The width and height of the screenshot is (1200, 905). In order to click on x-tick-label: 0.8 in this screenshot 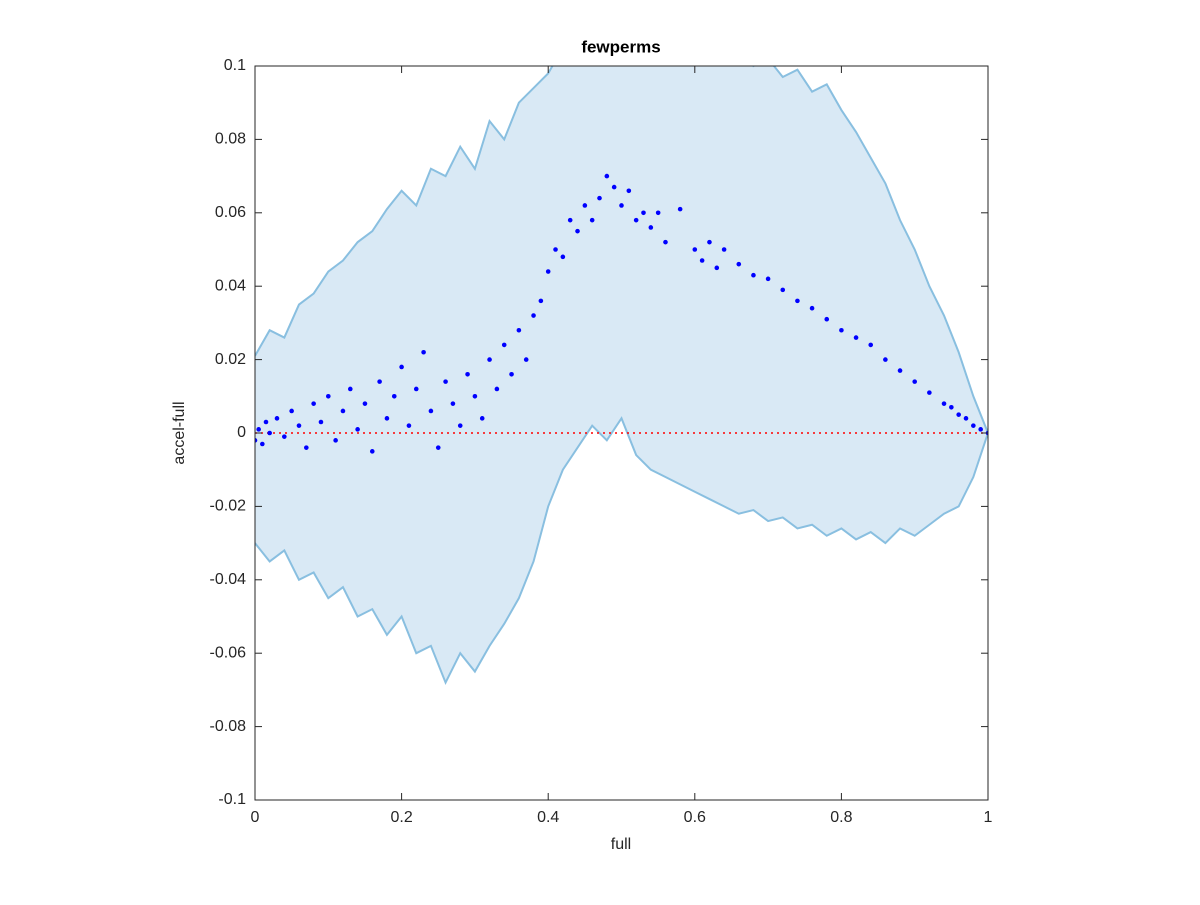, I will do `click(841, 817)`.